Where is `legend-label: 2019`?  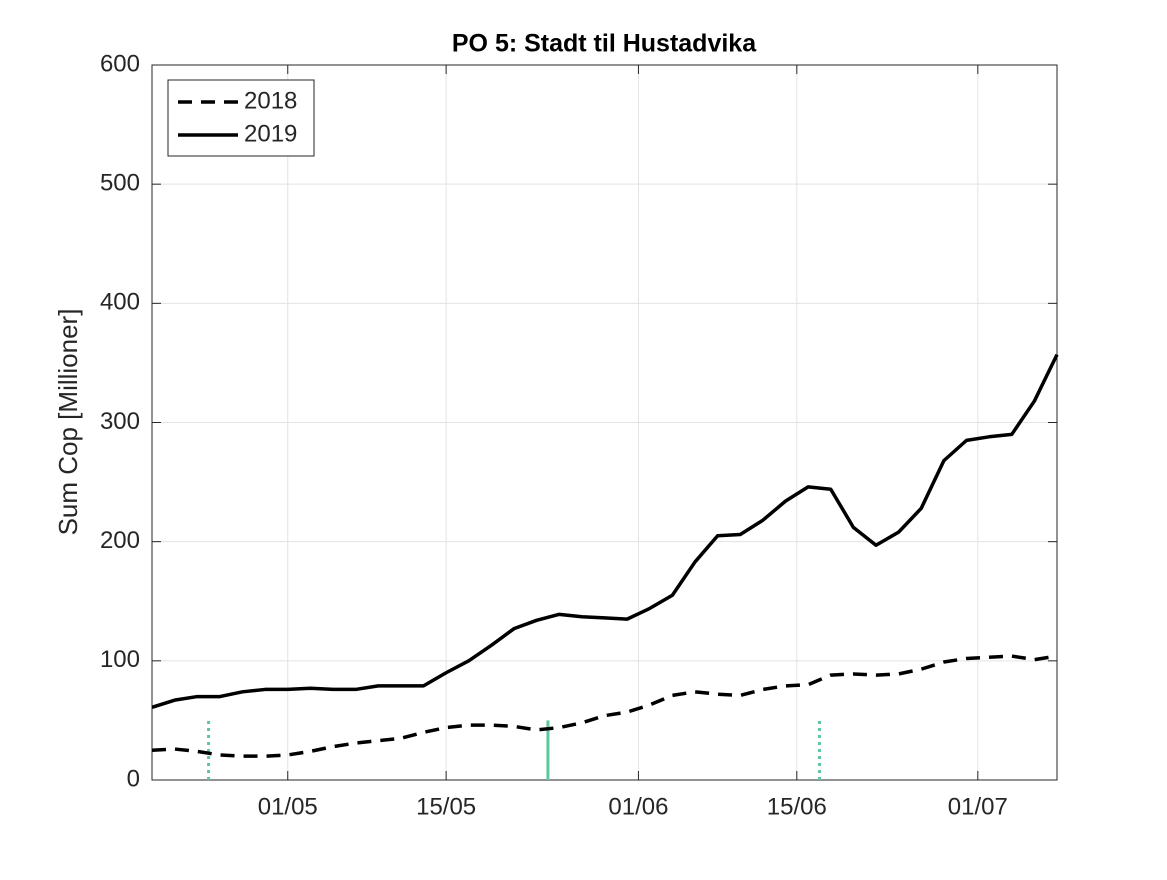
legend-label: 2019 is located at coordinates (270, 133).